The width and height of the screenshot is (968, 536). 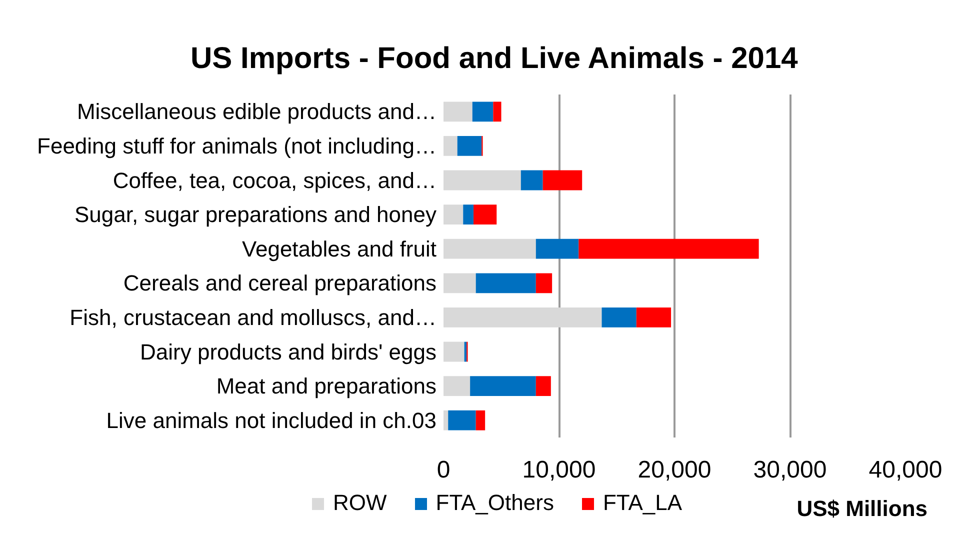 I want to click on legend-label: FTA_LA, so click(x=642, y=503).